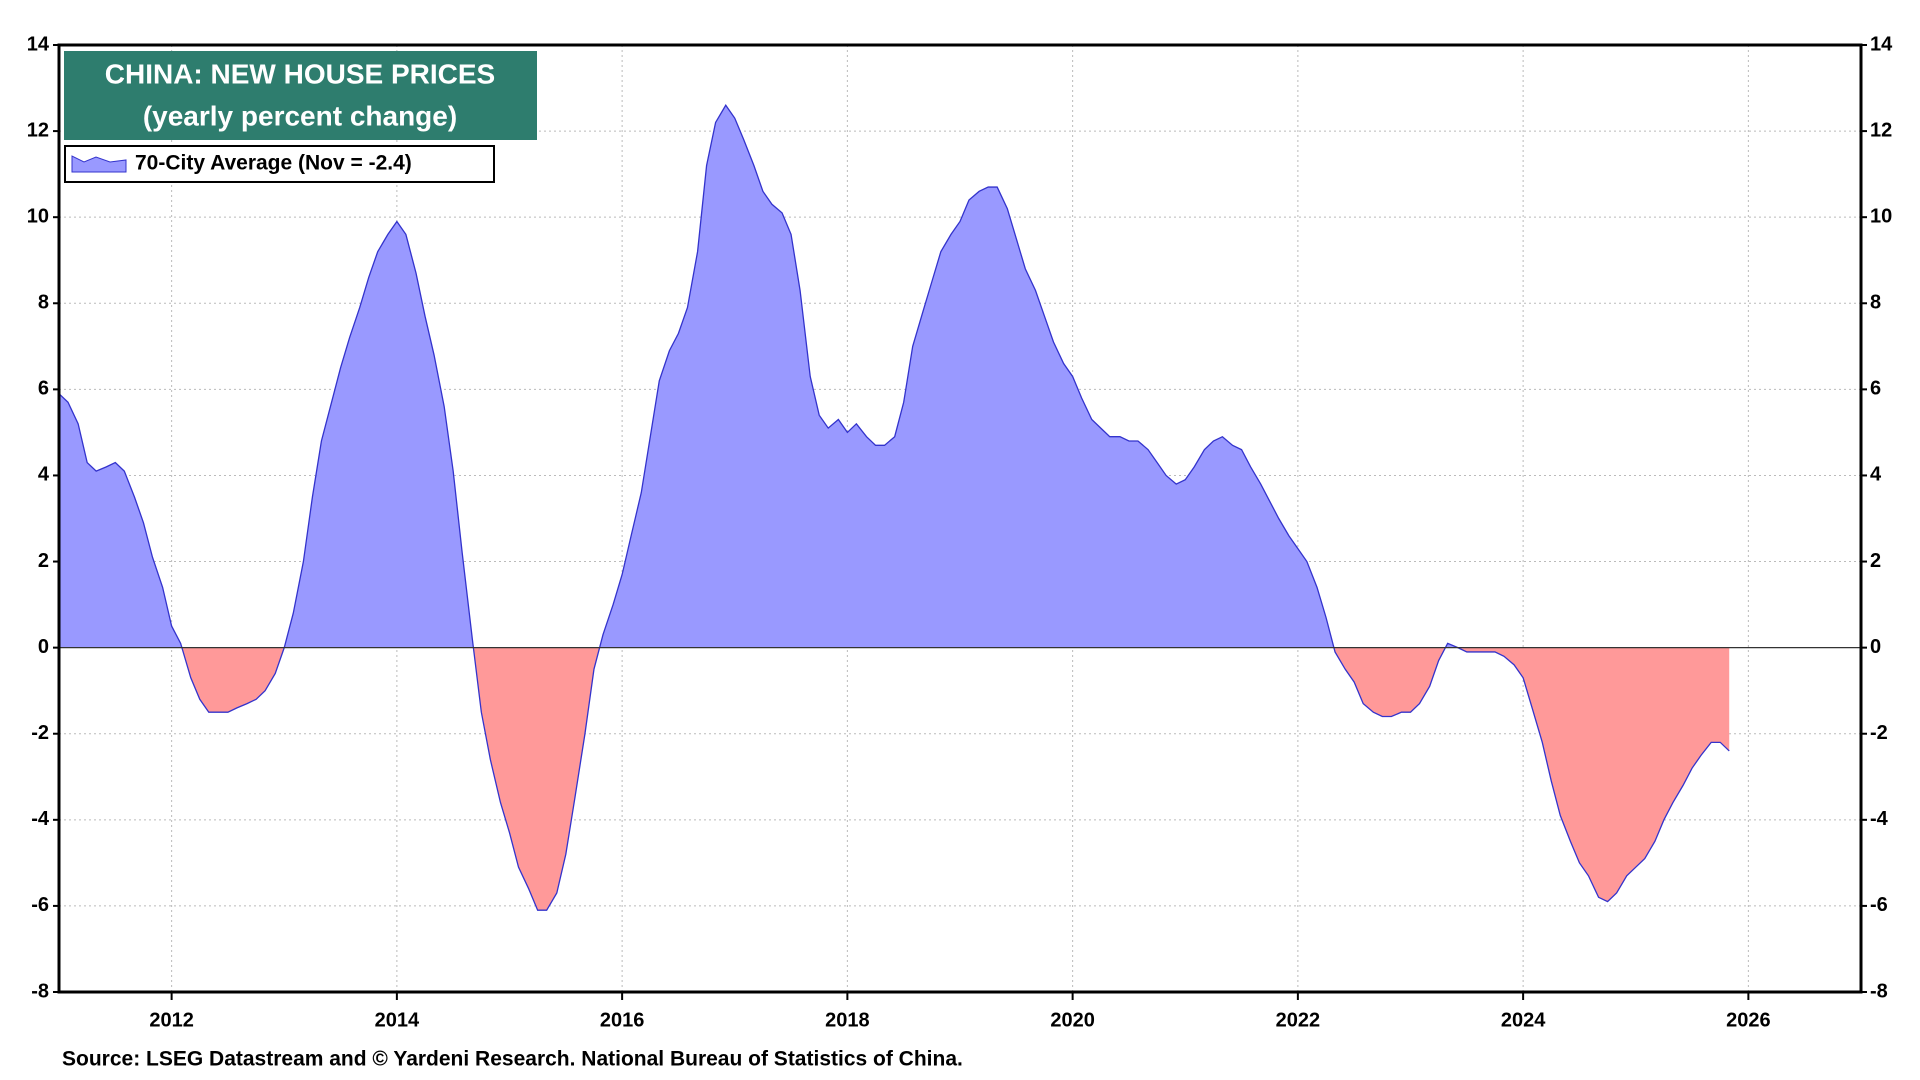  I want to click on y-tick-label: 14, so click(38, 44).